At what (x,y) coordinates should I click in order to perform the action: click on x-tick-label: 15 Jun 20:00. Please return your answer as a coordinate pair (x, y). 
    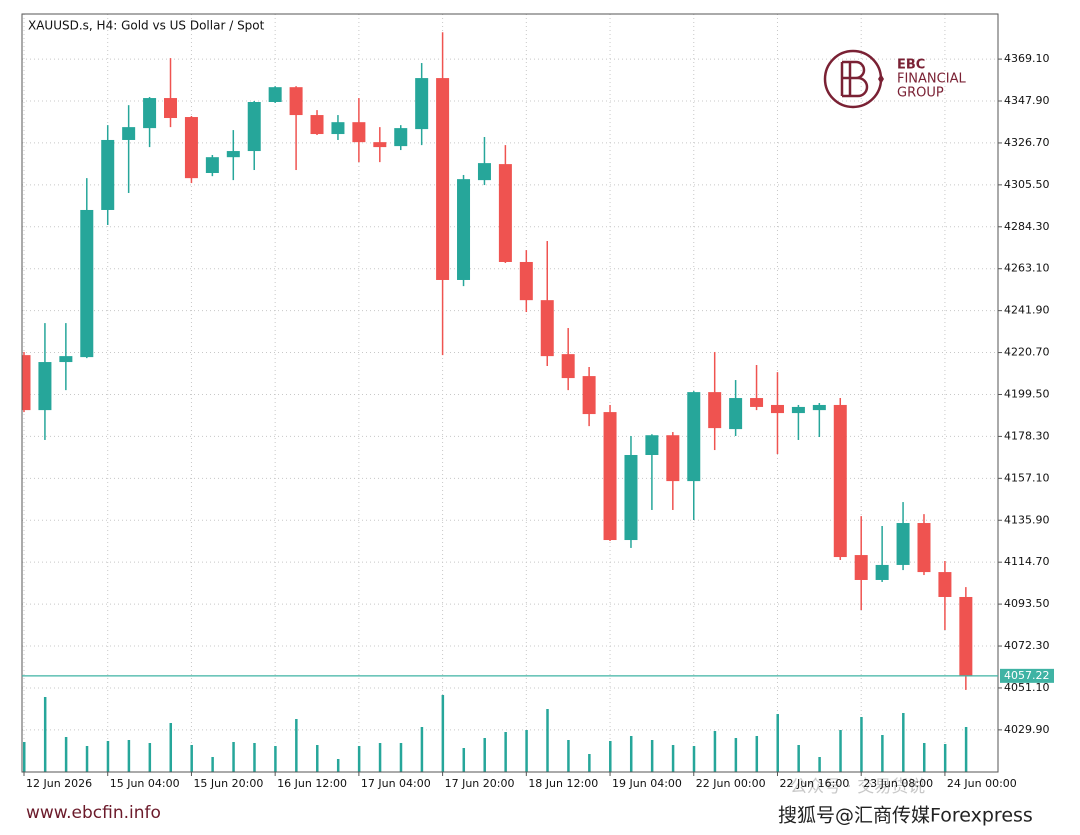
    Looking at the image, I should click on (228, 783).